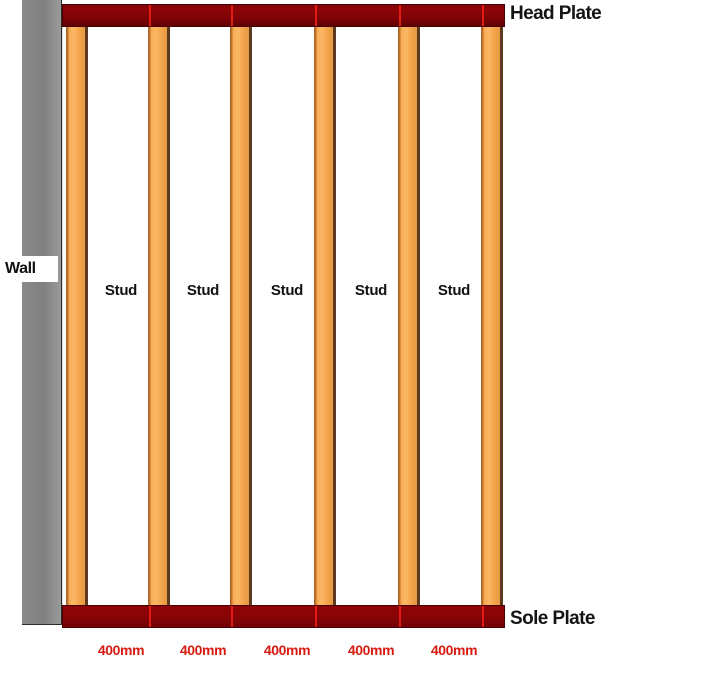  Describe the element at coordinates (283, 15) in the screenshot. I see `head-plate` at that location.